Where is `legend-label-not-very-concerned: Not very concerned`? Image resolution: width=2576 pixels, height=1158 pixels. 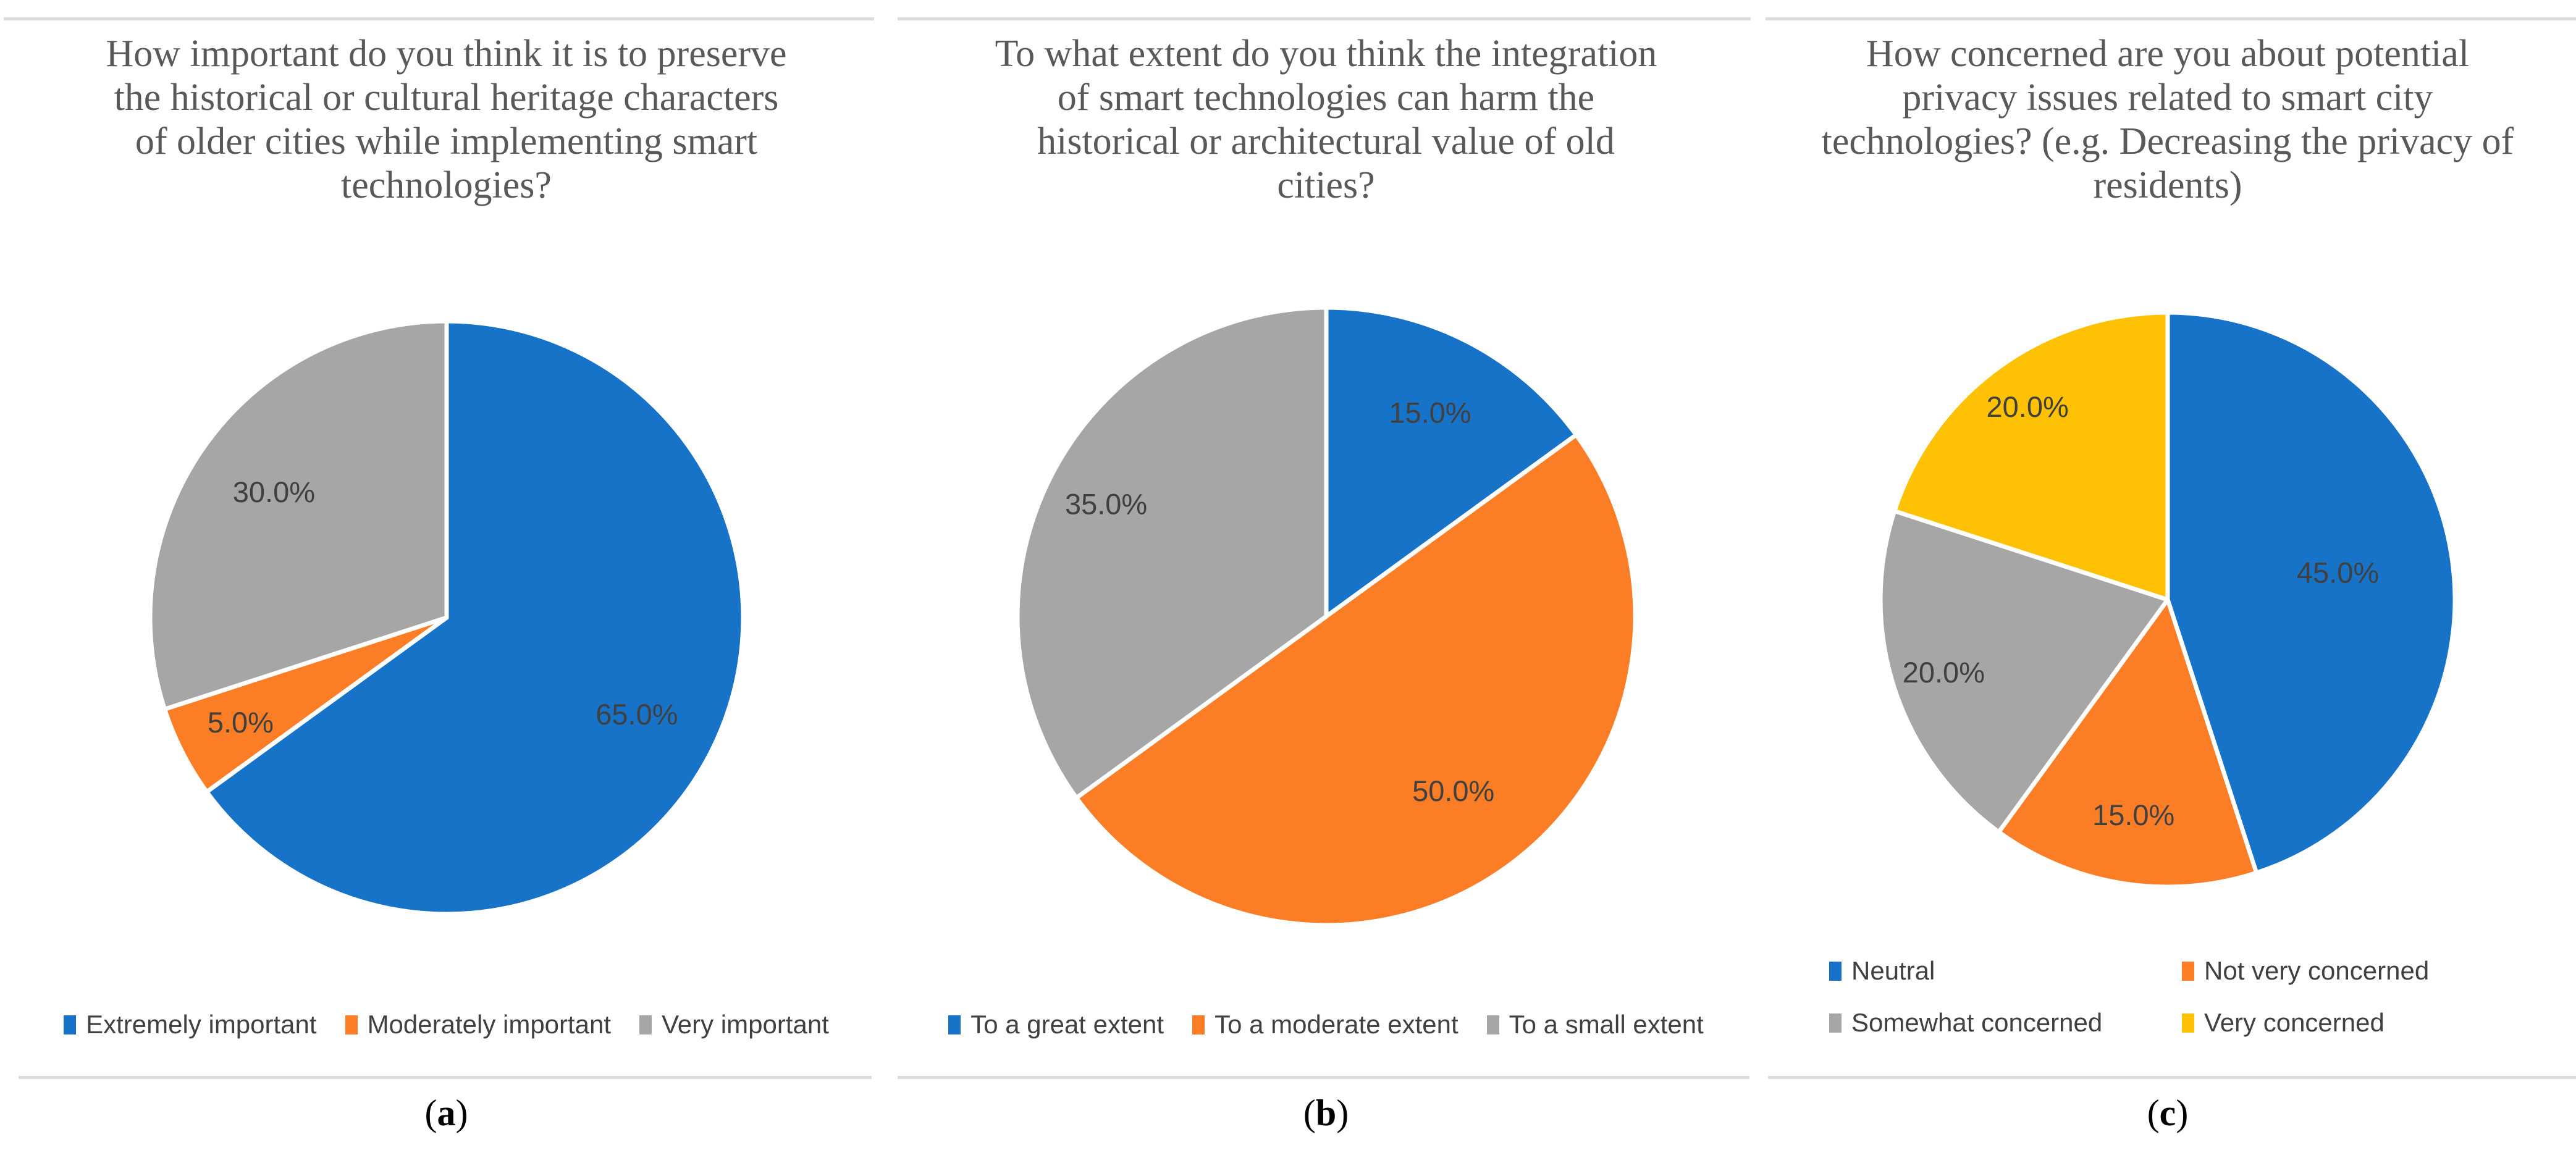
legend-label-not-very-concerned: Not very concerned is located at coordinates (2317, 970).